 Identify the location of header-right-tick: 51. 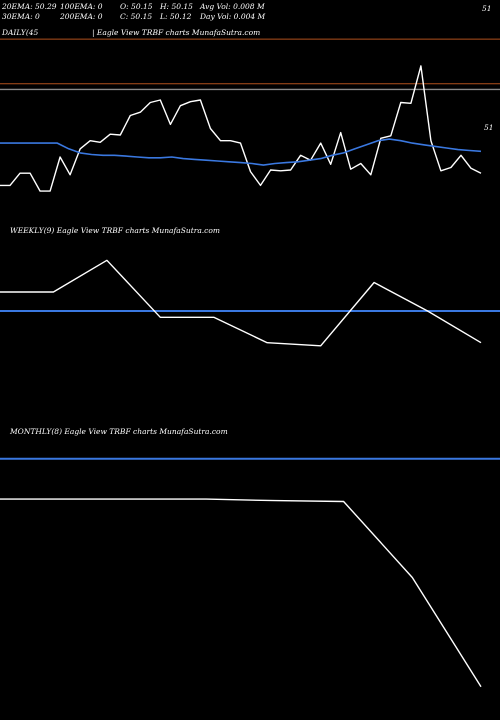
(487, 8).